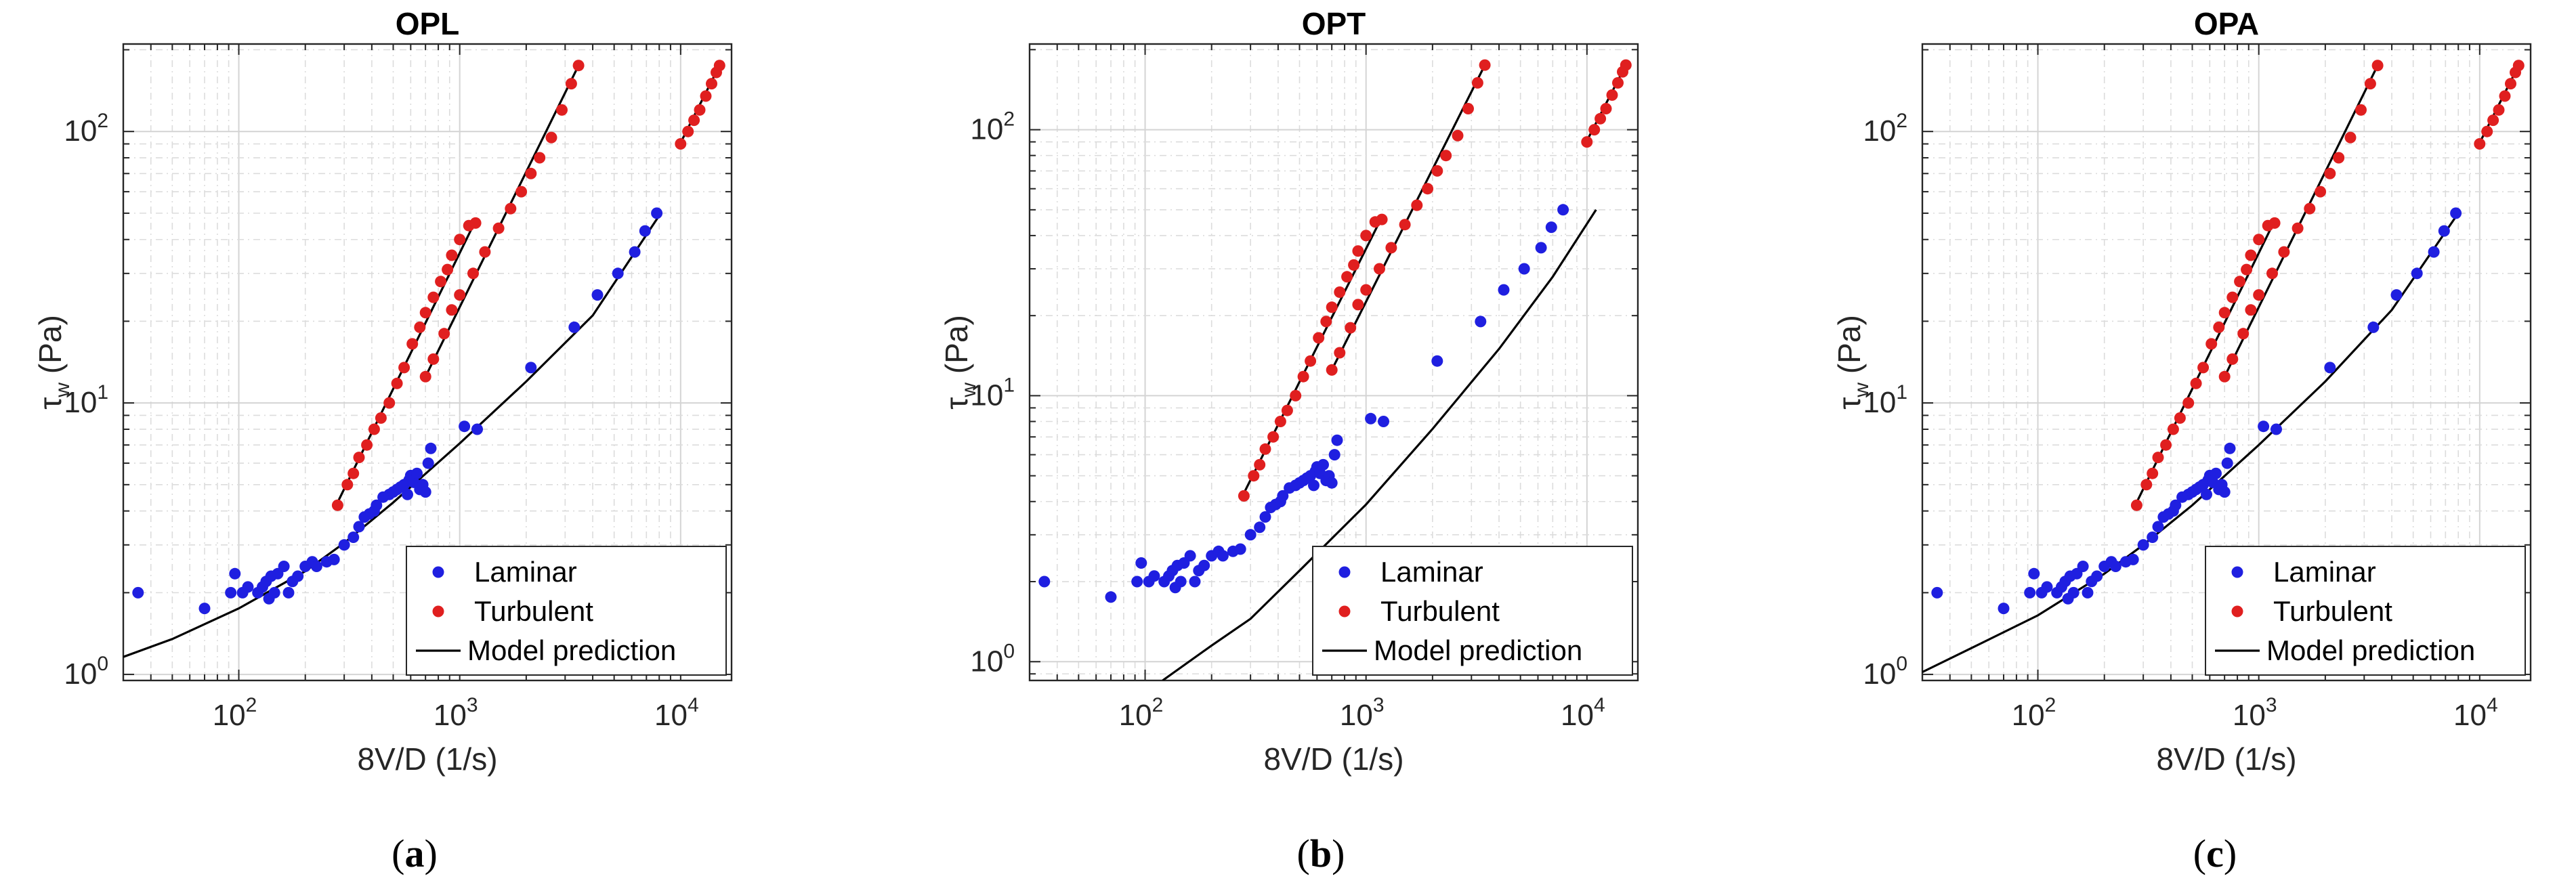 The image size is (2576, 889). I want to click on x-tick-label: 10⁴, so click(2475, 713).